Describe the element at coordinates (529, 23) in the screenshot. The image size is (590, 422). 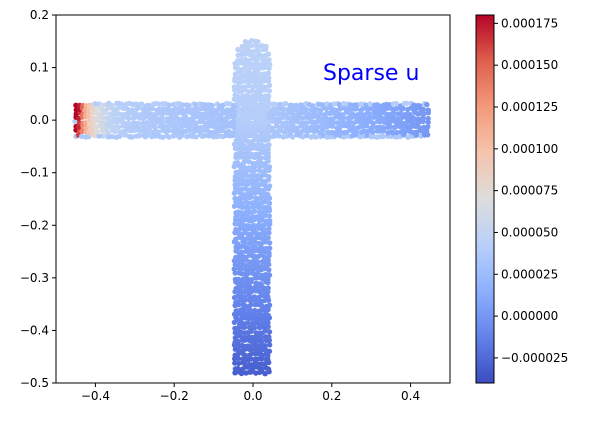
I see `colorbar-tick-label: 0.000175` at that location.